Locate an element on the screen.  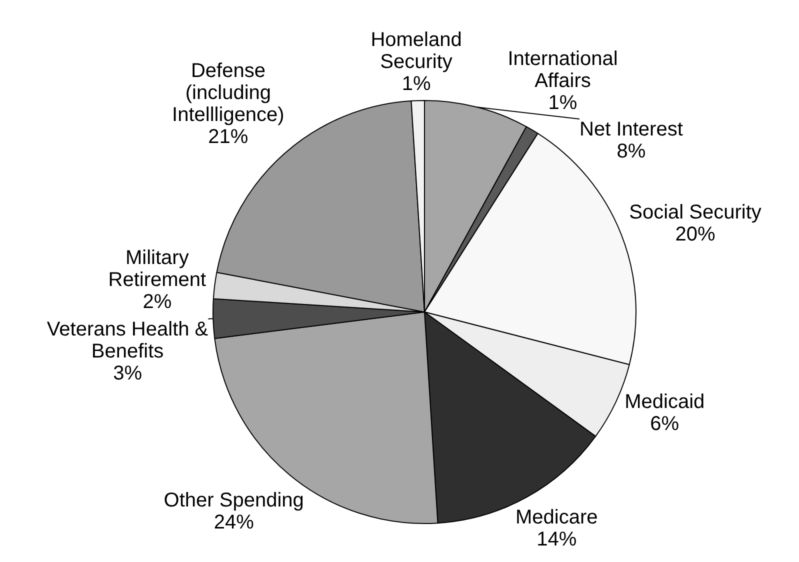
slice-label: Military Retirement is located at coordinates (157, 269).